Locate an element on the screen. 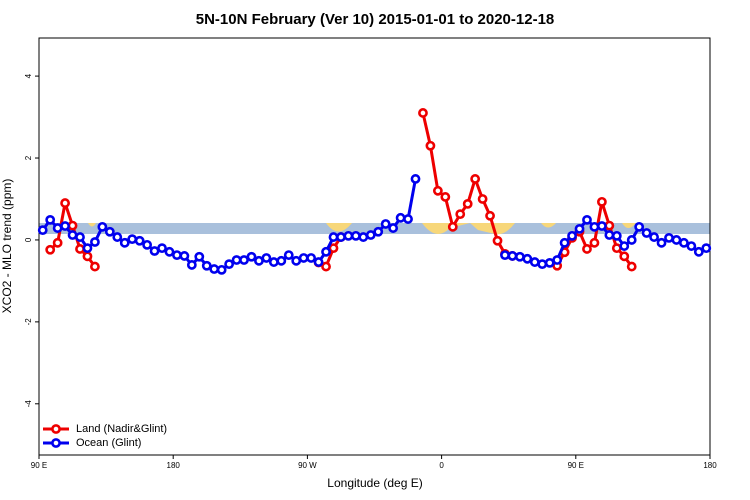 Image resolution: width=750 pixels, height=500 pixels. y-tick-label: 4 is located at coordinates (28, 75).